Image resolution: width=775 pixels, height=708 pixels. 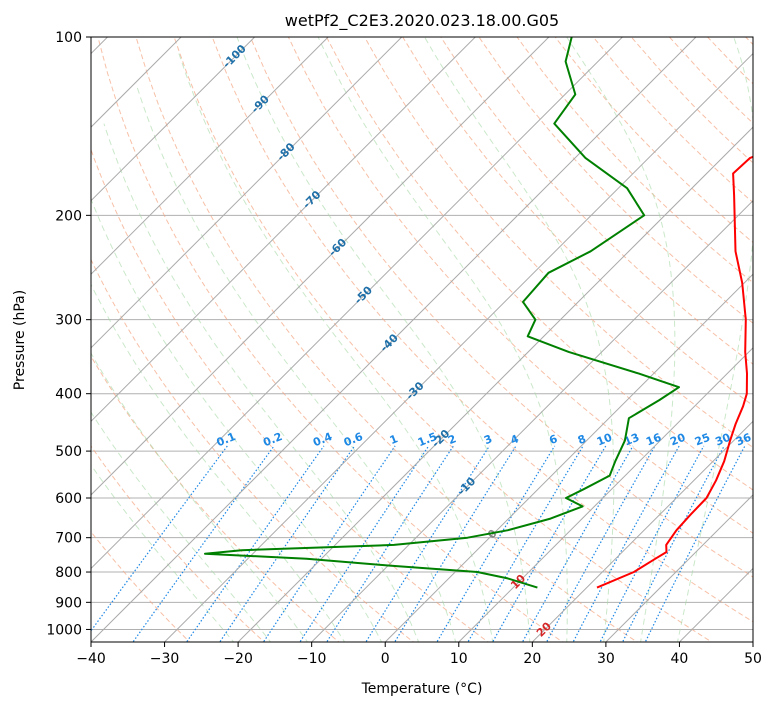 What do you see at coordinates (606, 659) in the screenshot?
I see `x-tick-label: 30` at bounding box center [606, 659].